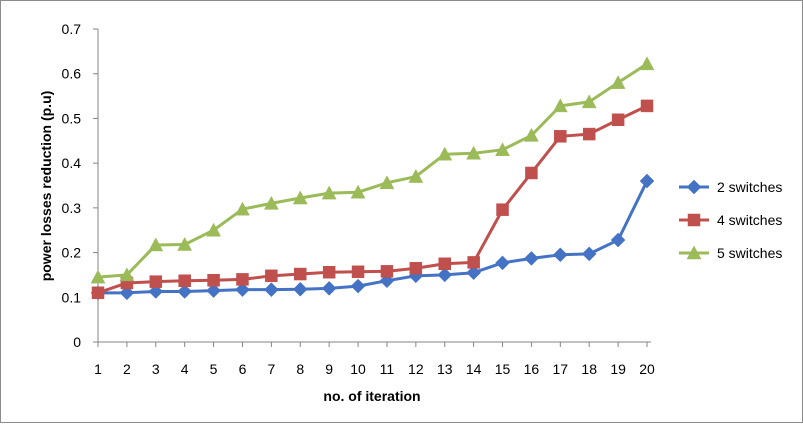 The height and width of the screenshot is (427, 803). What do you see at coordinates (214, 369) in the screenshot?
I see `x-tick-label: 5` at bounding box center [214, 369].